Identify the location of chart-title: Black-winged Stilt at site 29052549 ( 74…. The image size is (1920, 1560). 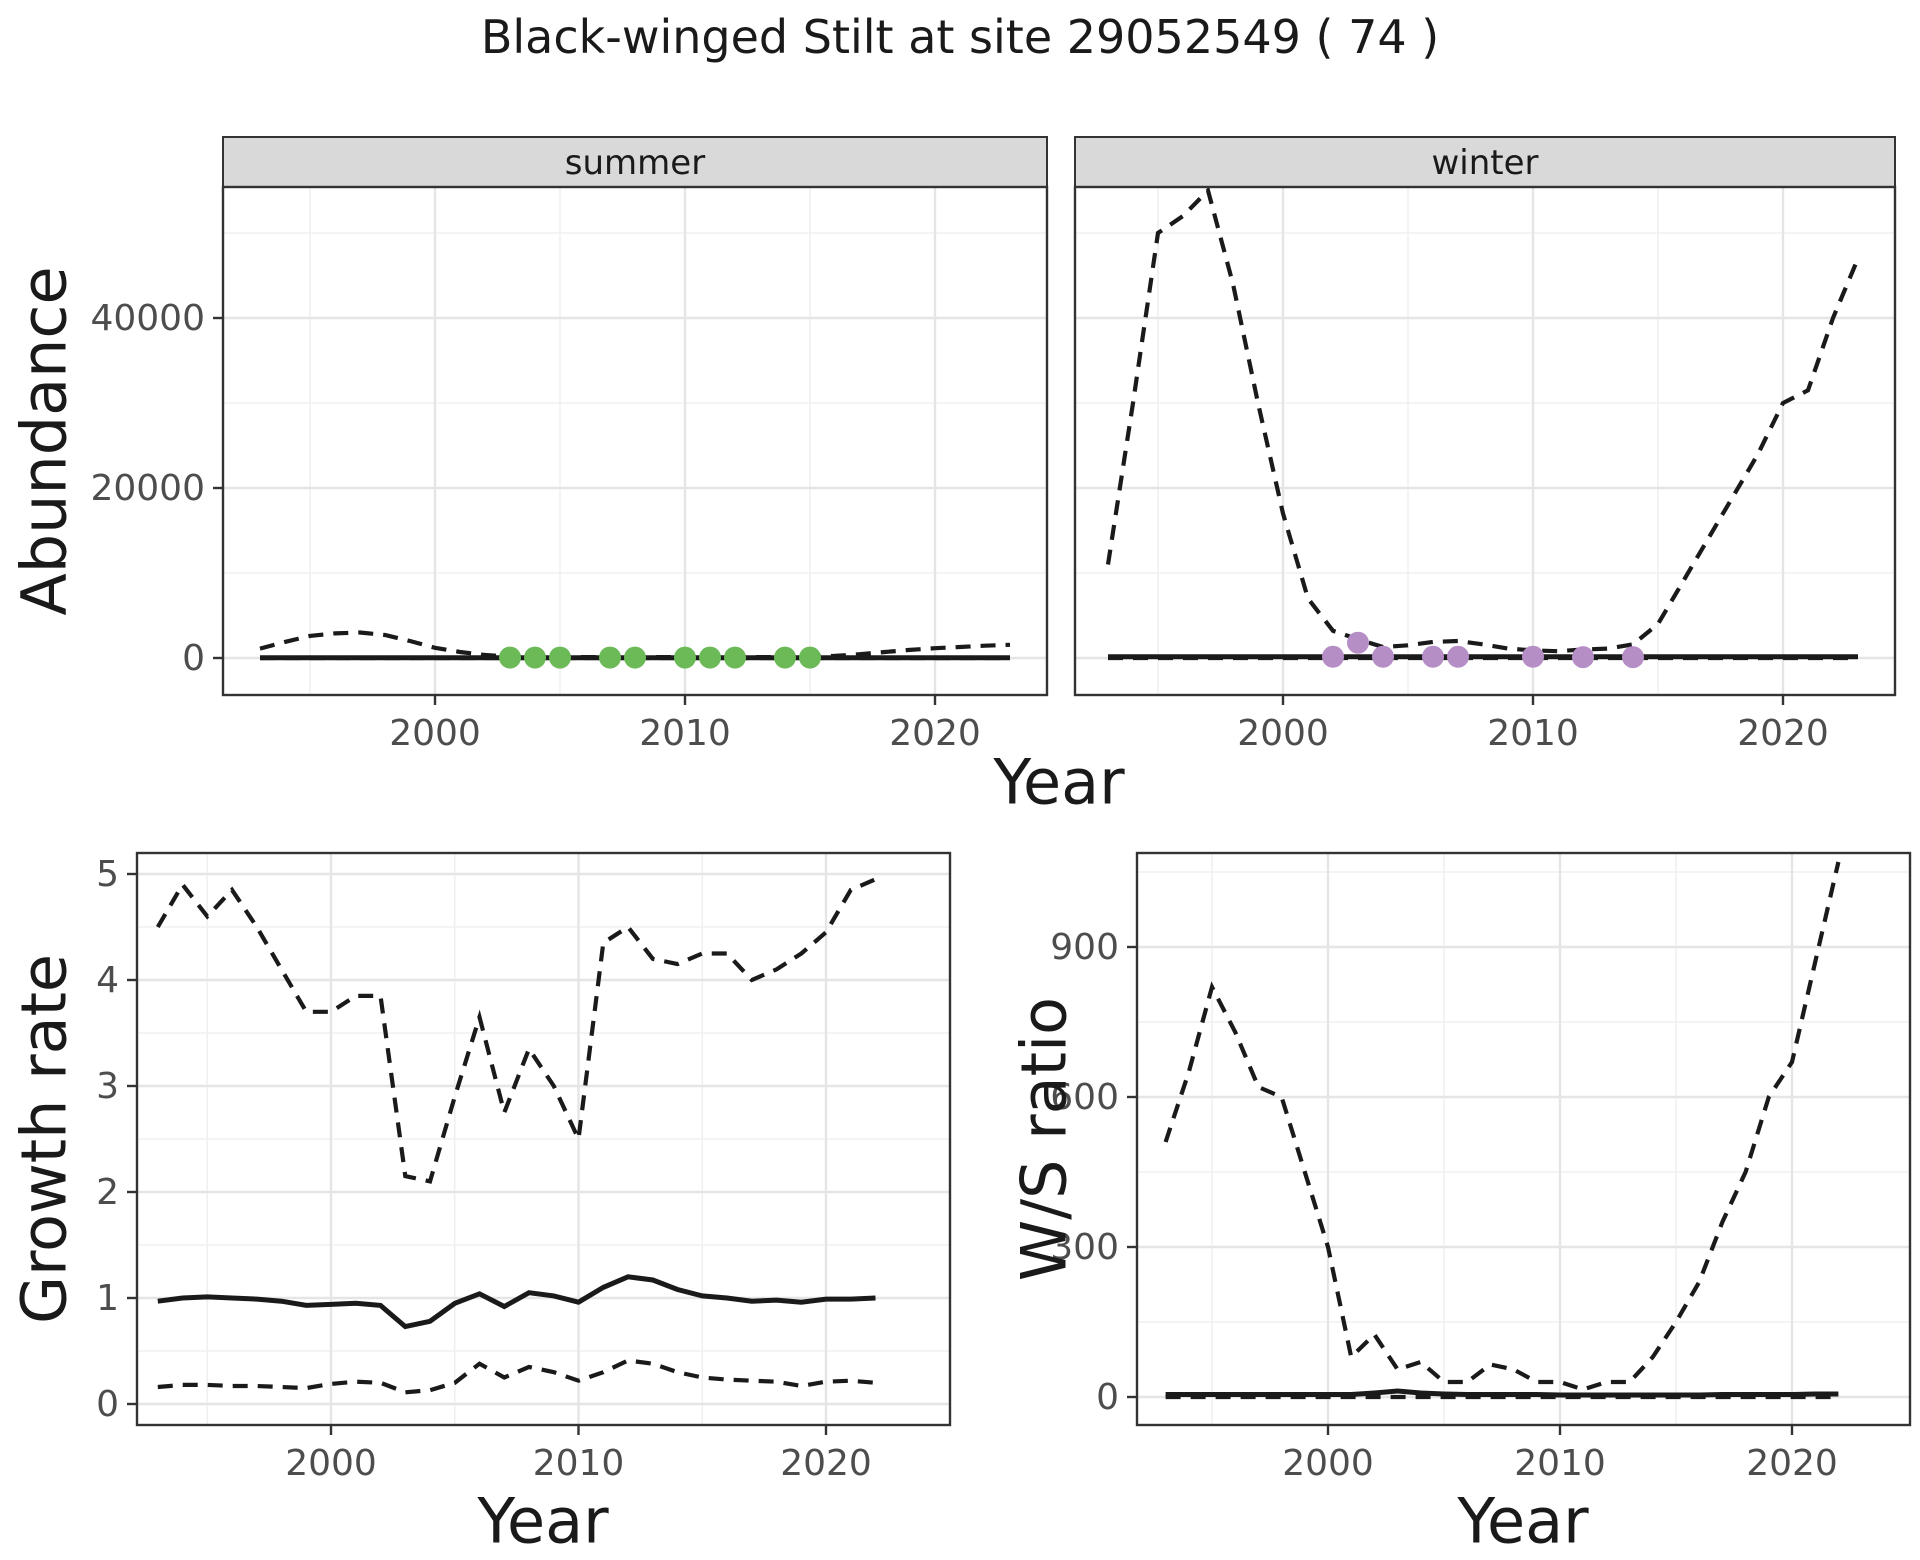
(960, 37).